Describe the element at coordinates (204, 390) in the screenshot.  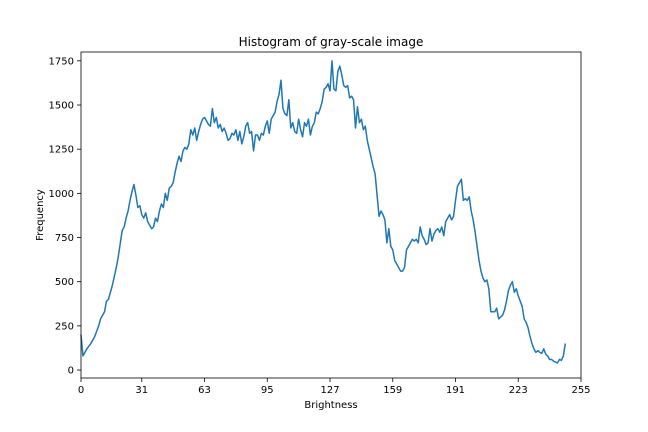
I see `x-tick-label: 63` at that location.